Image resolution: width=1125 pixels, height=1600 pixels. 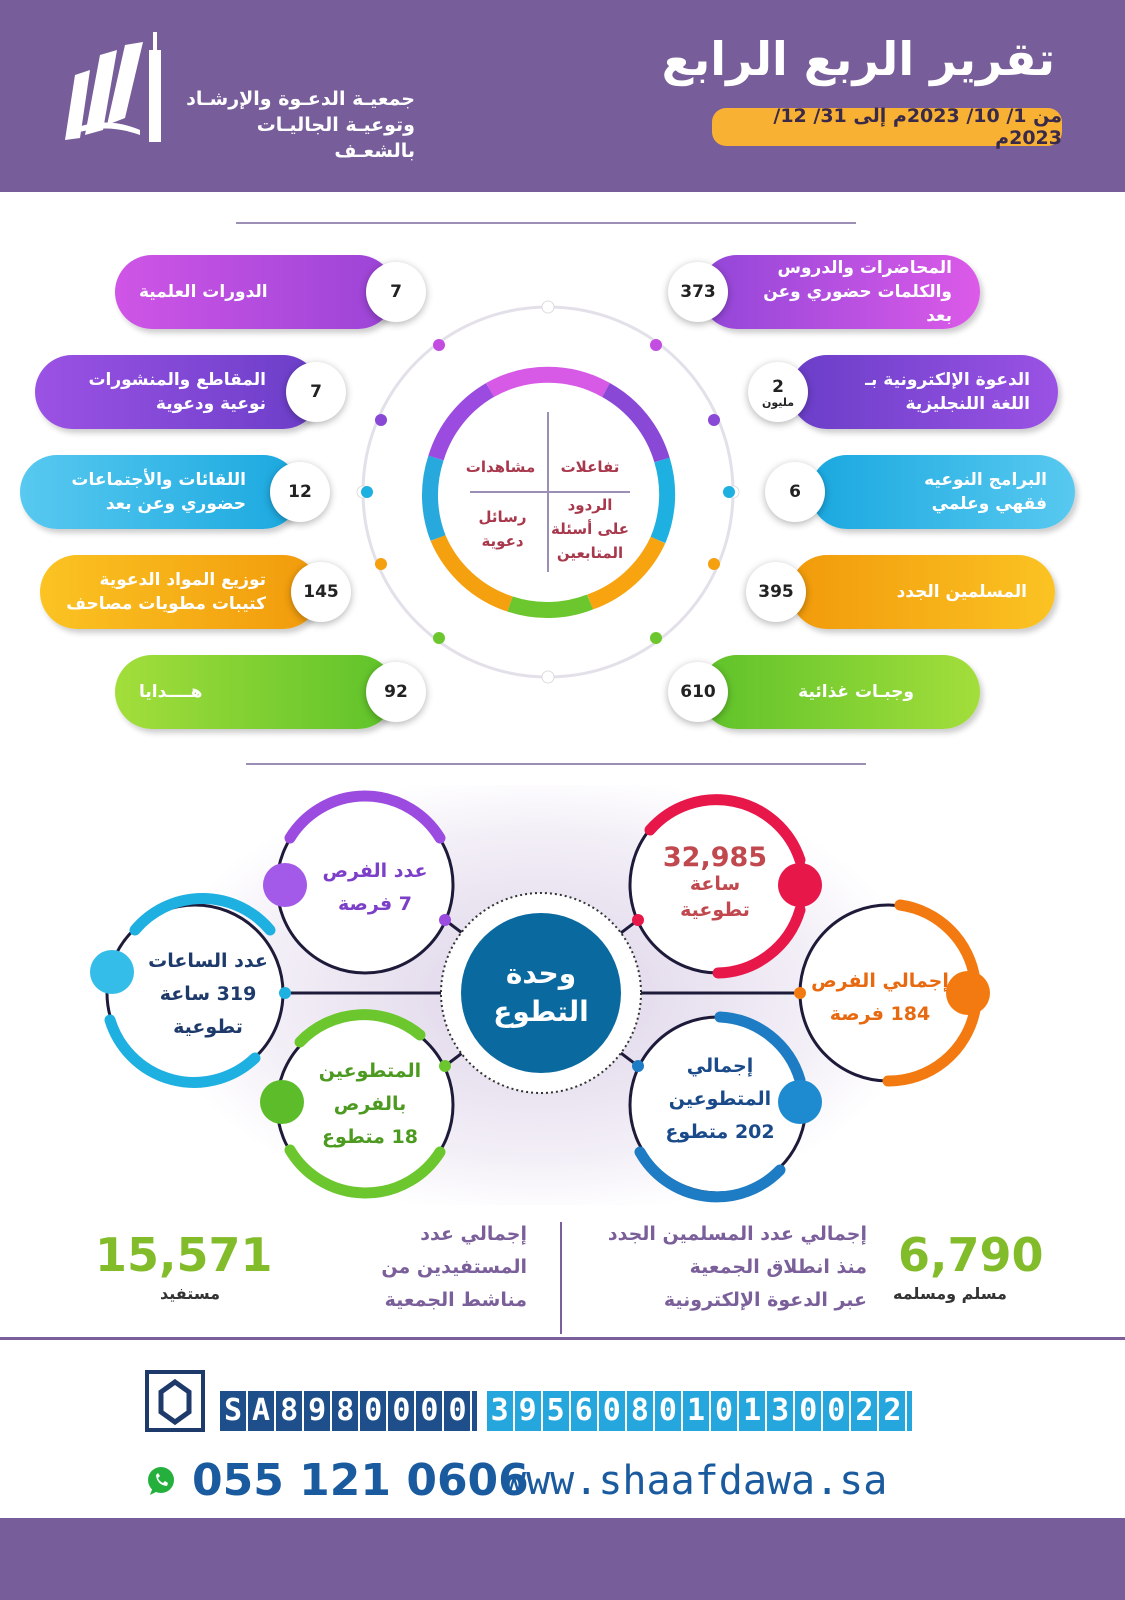 What do you see at coordinates (255, 692) in the screenshot?
I see `activity-pill-gifts: هــــدايا` at bounding box center [255, 692].